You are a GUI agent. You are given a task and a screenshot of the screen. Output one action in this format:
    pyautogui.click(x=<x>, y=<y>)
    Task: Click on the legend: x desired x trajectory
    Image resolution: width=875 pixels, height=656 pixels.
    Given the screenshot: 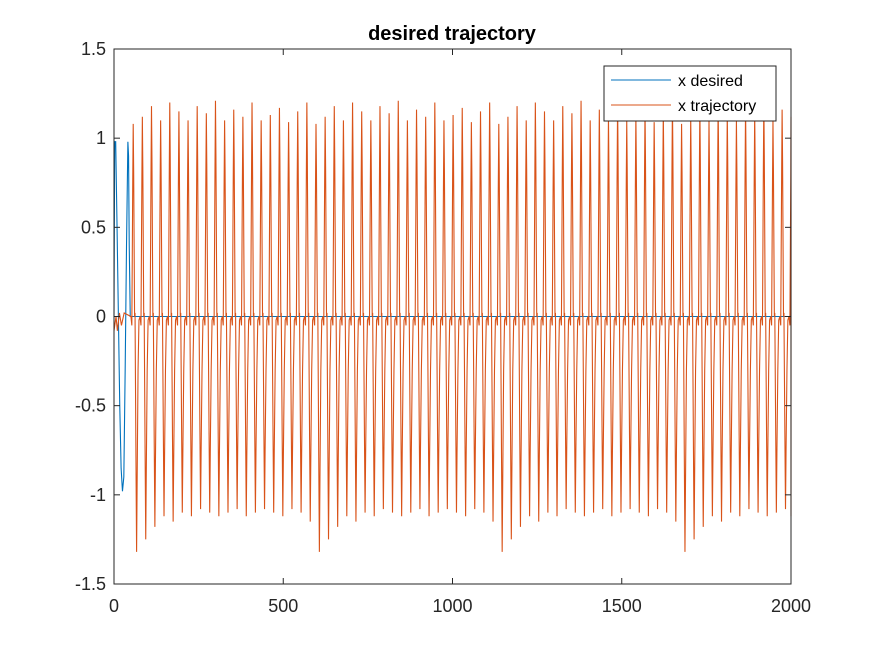 What is the action you would take?
    pyautogui.click(x=690, y=93)
    